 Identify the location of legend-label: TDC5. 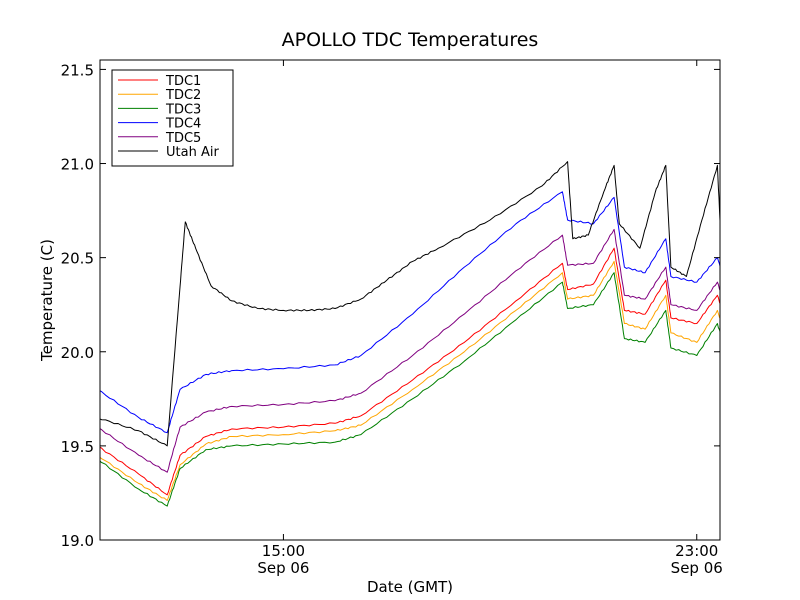
(183, 138).